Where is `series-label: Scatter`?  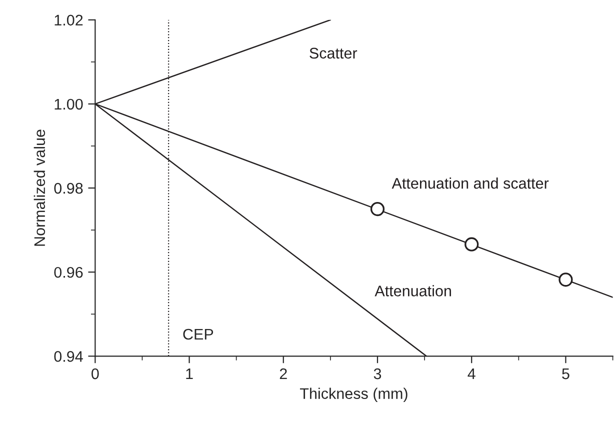 series-label: Scatter is located at coordinates (334, 53).